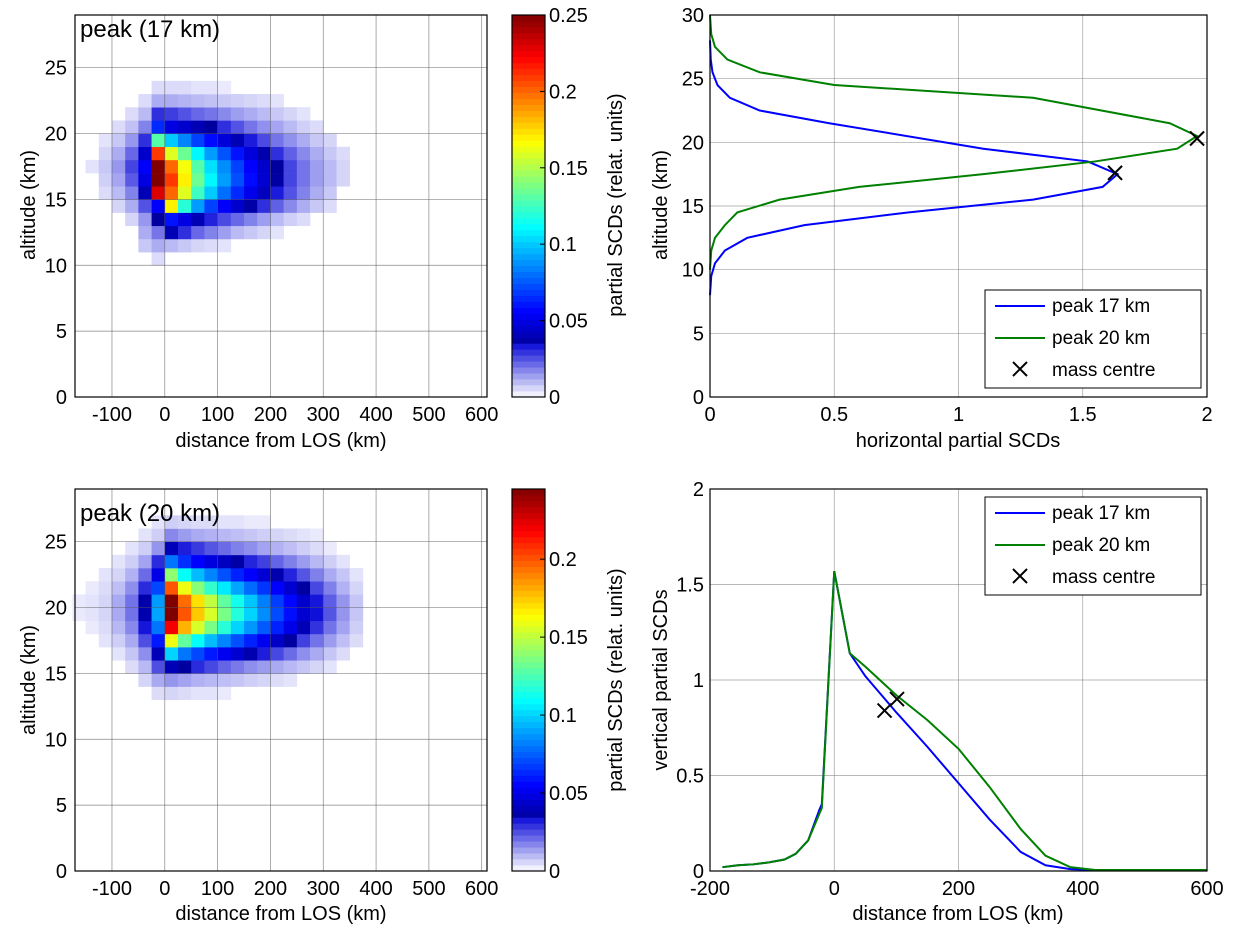 The height and width of the screenshot is (931, 1234). Describe the element at coordinates (56, 69) in the screenshot. I see `y-tick-label: 25` at that location.